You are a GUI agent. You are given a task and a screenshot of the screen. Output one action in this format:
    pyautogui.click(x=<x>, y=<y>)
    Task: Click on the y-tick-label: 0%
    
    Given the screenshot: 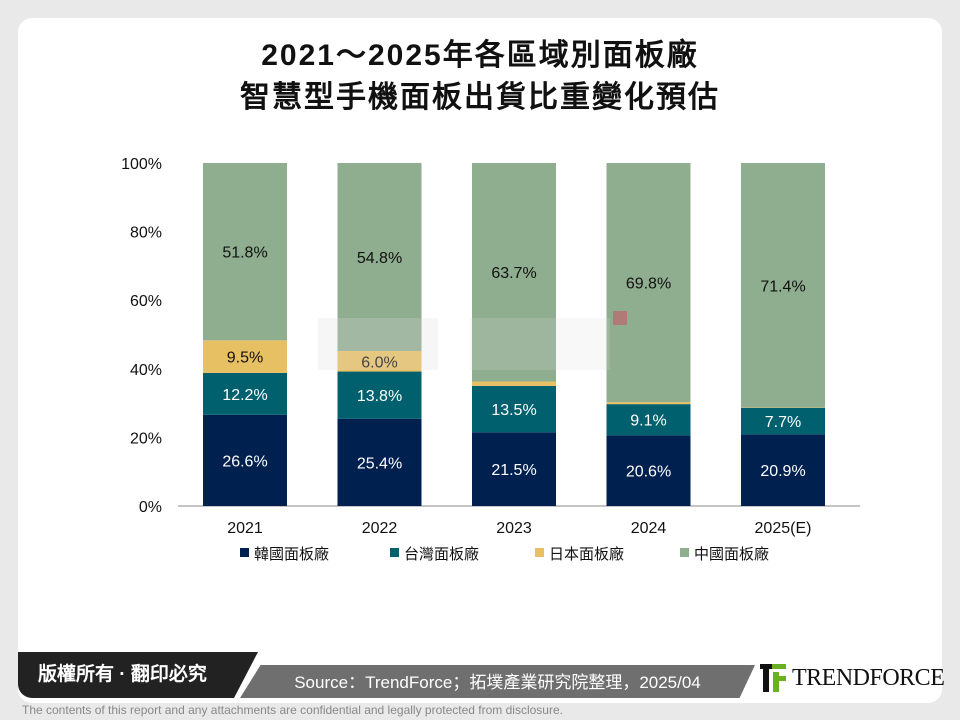 What is the action you would take?
    pyautogui.click(x=150, y=507)
    